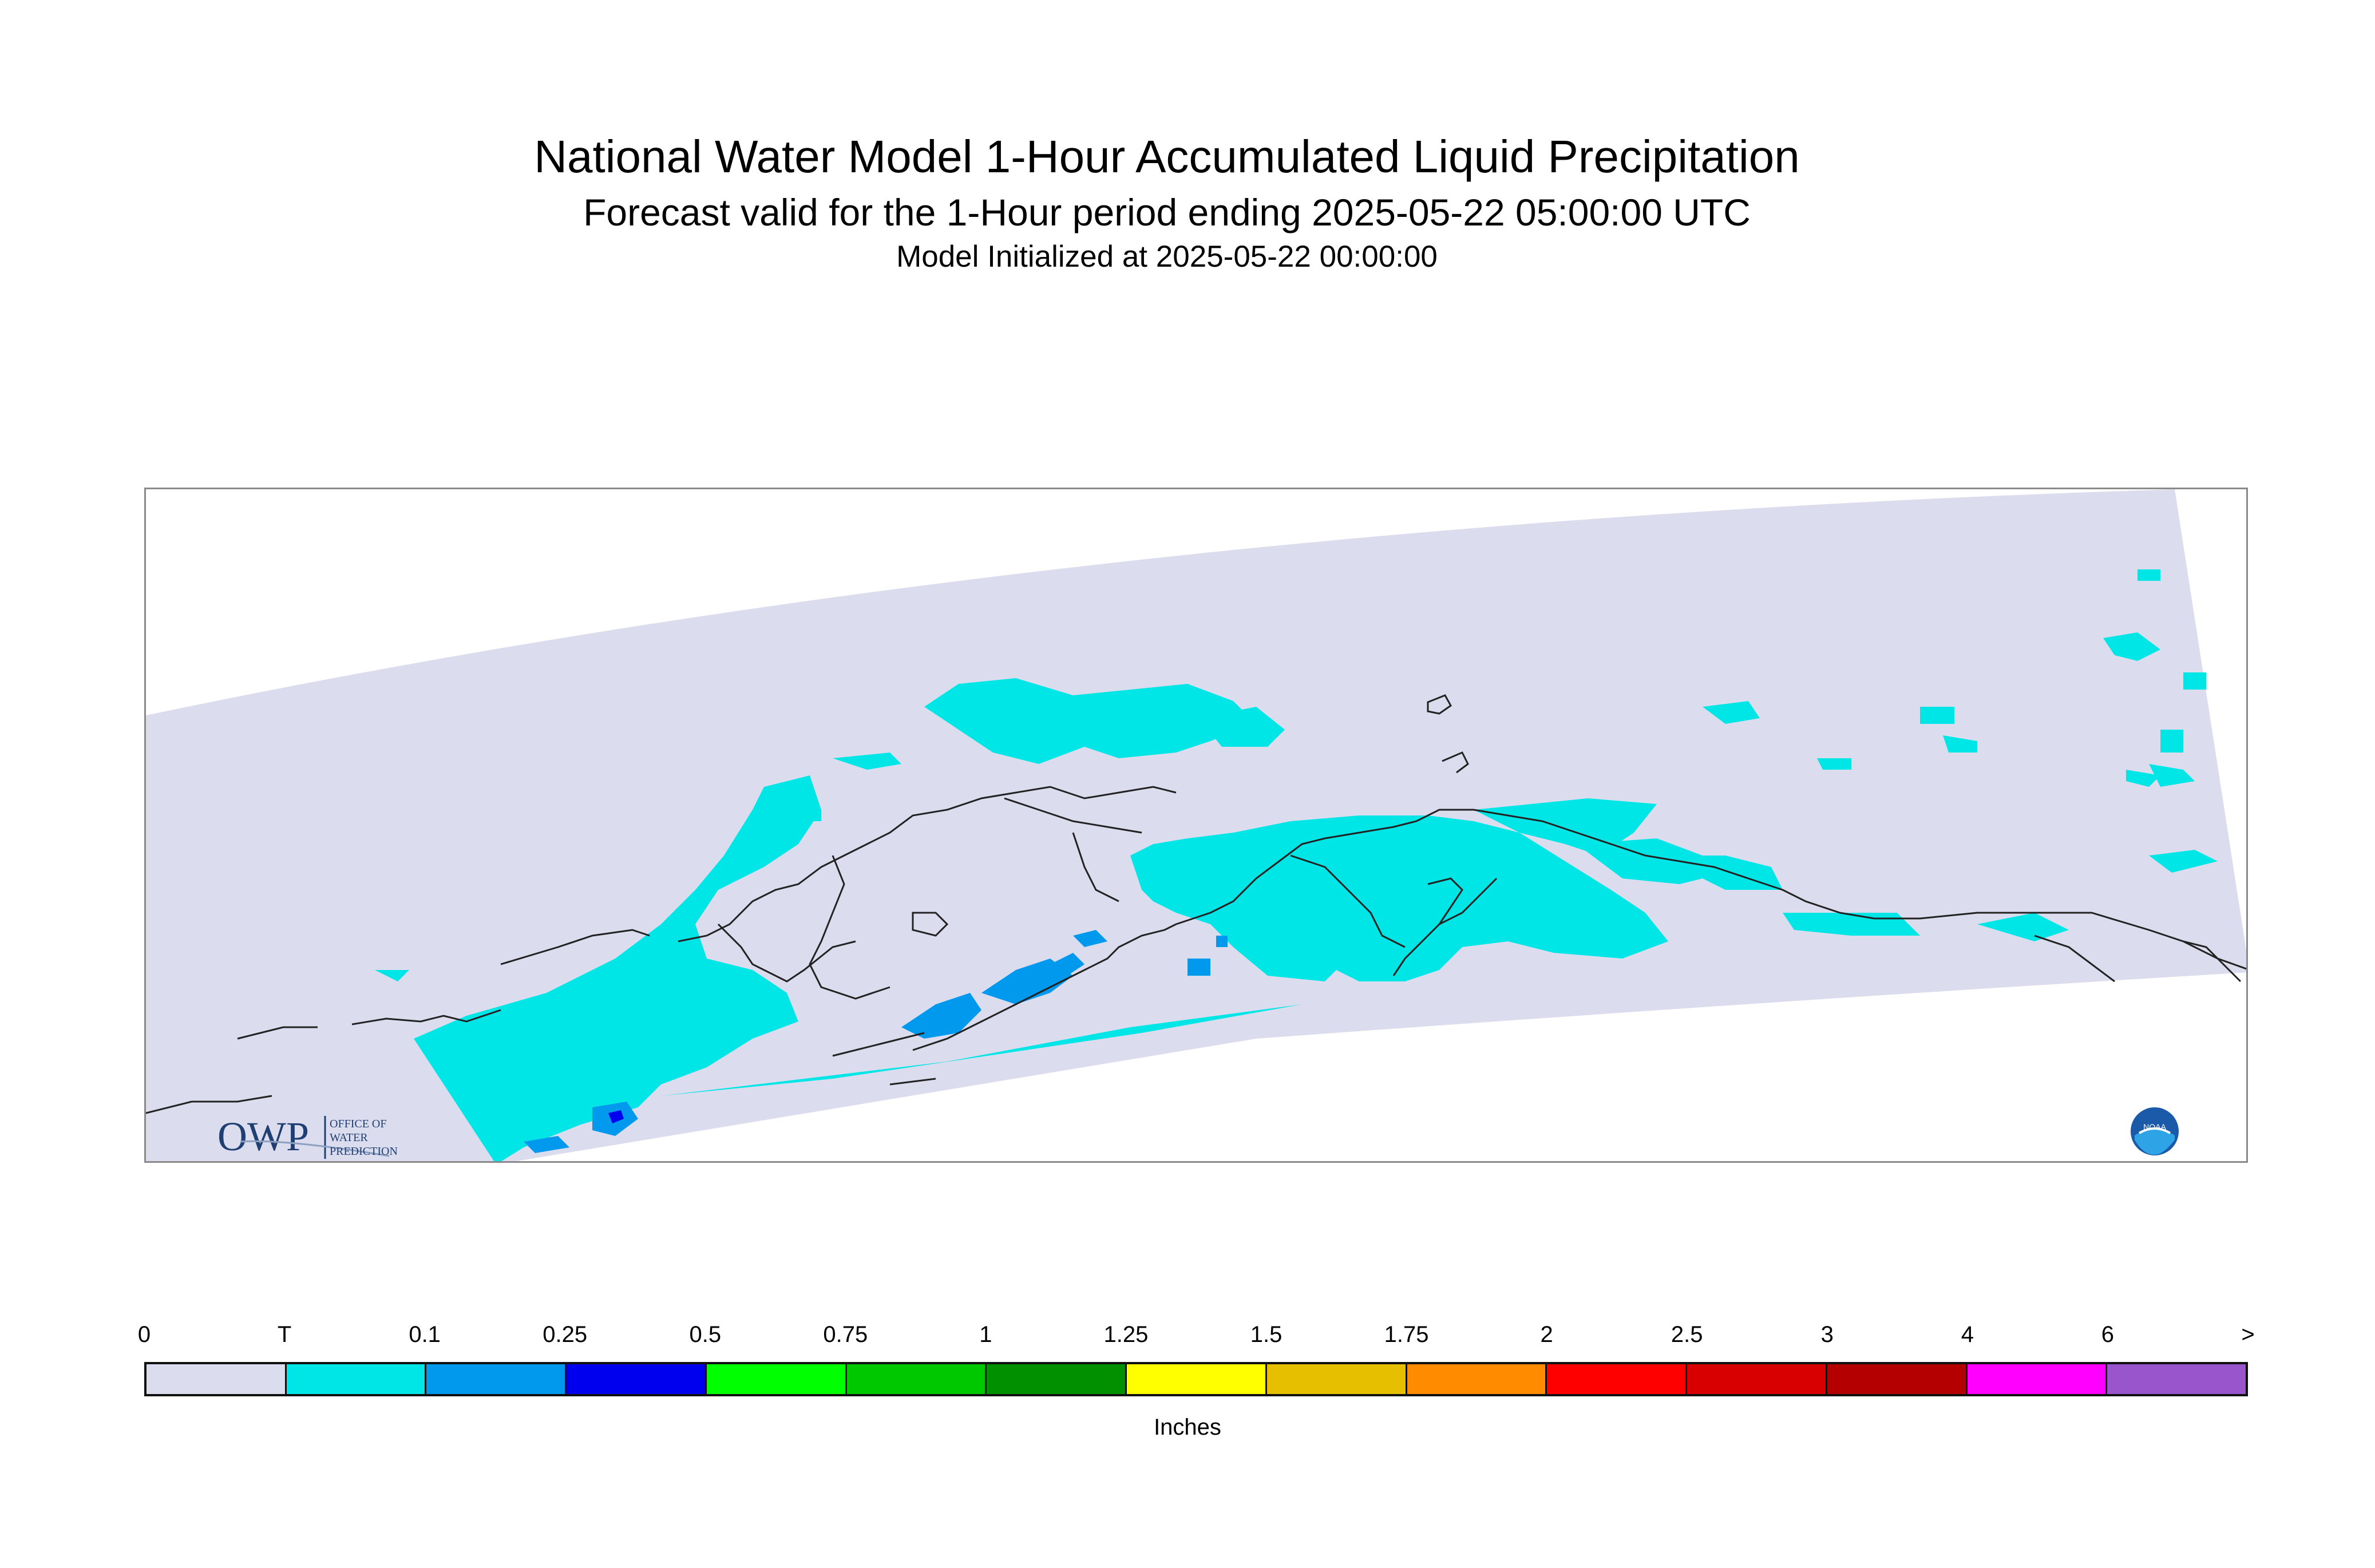 The width and height of the screenshot is (2375, 1568). What do you see at coordinates (2248, 1334) in the screenshot?
I see `legend-tick-label: >` at bounding box center [2248, 1334].